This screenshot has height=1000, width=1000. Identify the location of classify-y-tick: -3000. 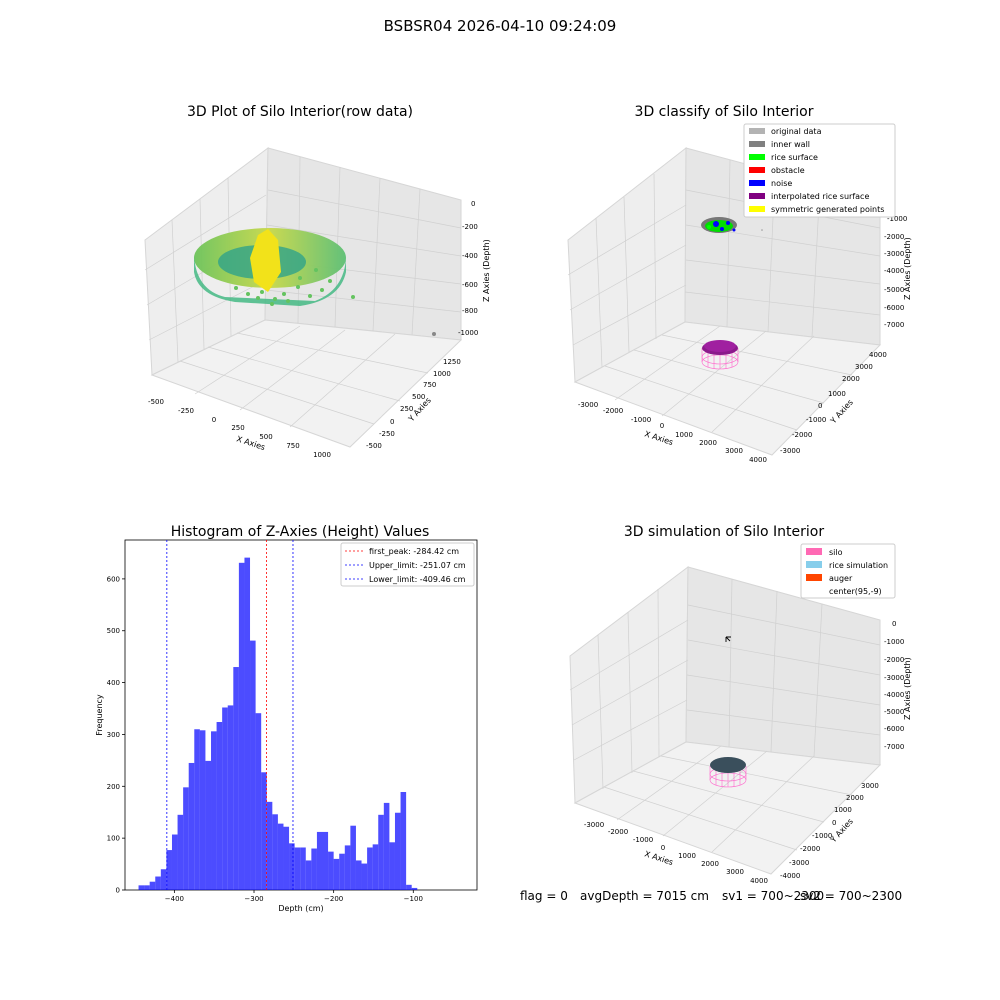
(790, 451).